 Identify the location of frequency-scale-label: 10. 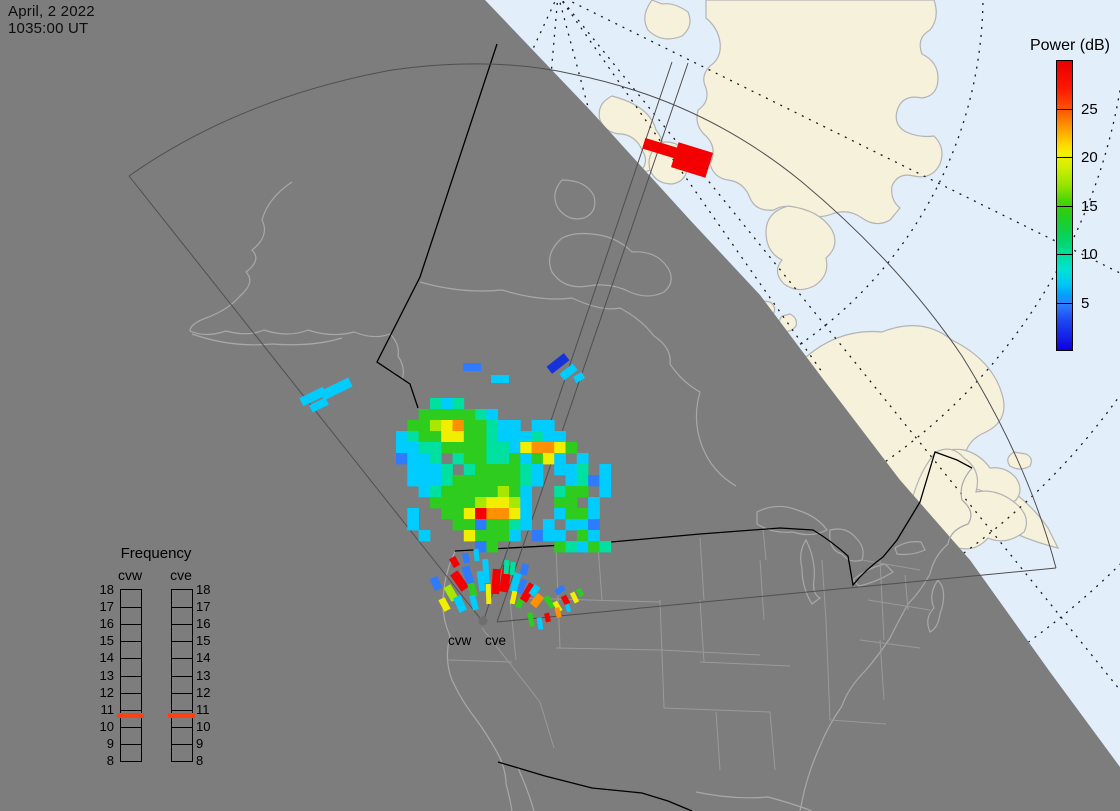
(203, 726).